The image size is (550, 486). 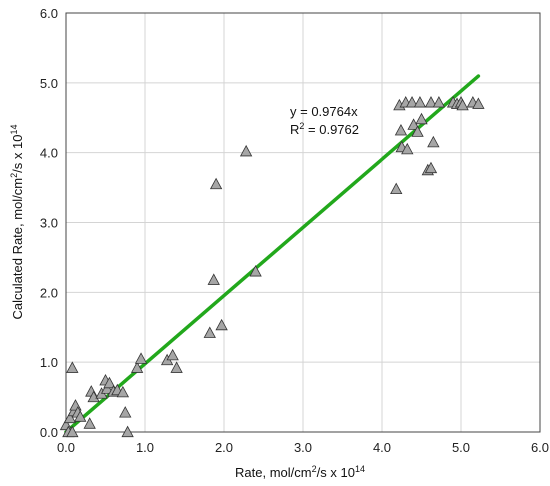 What do you see at coordinates (324, 129) in the screenshot?
I see `r-squared-annotation: R2 = 0.9762` at bounding box center [324, 129].